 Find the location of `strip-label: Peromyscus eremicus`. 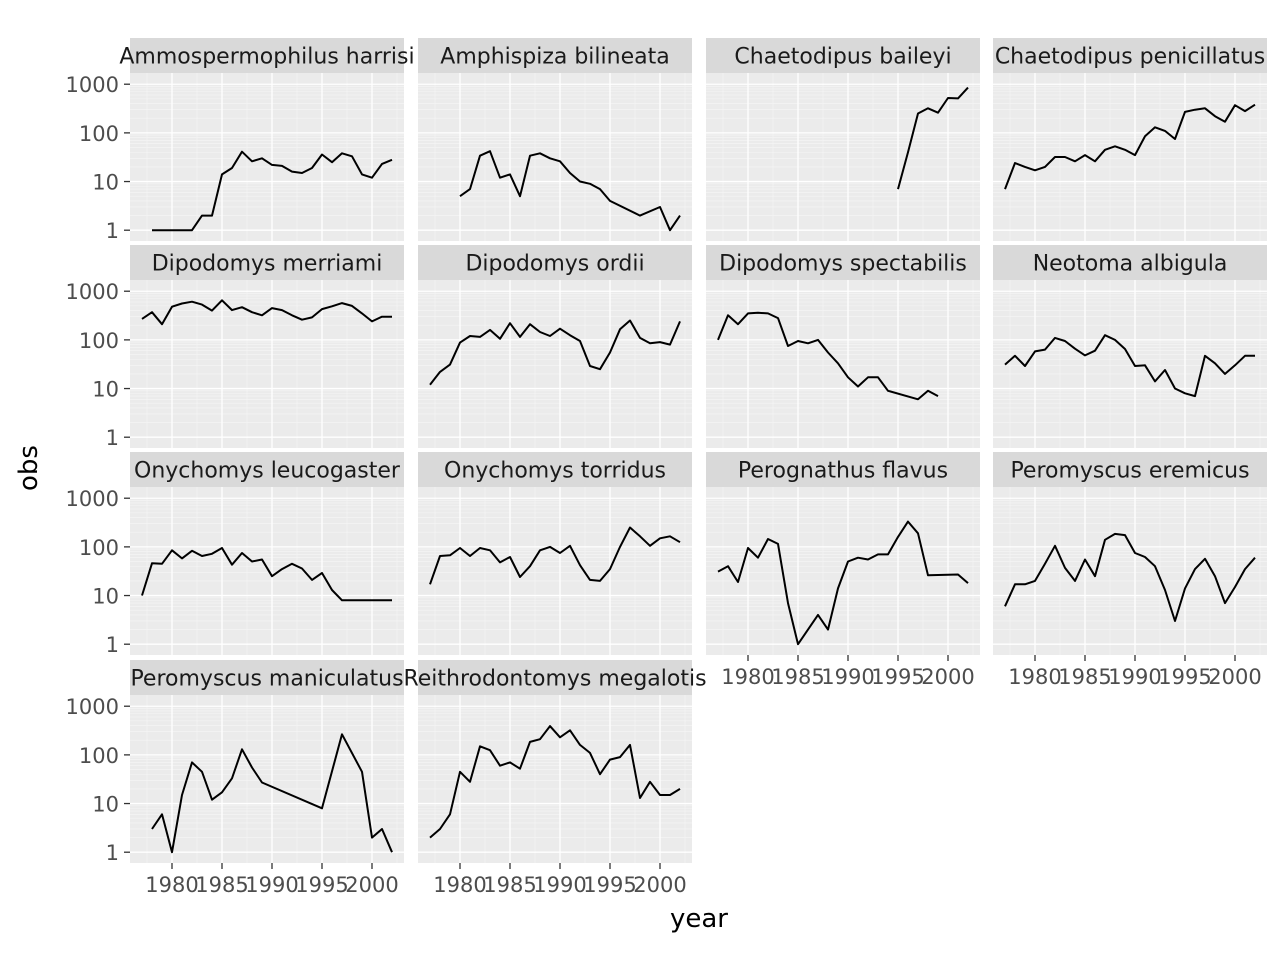

strip-label: Peromyscus eremicus is located at coordinates (1129, 471).